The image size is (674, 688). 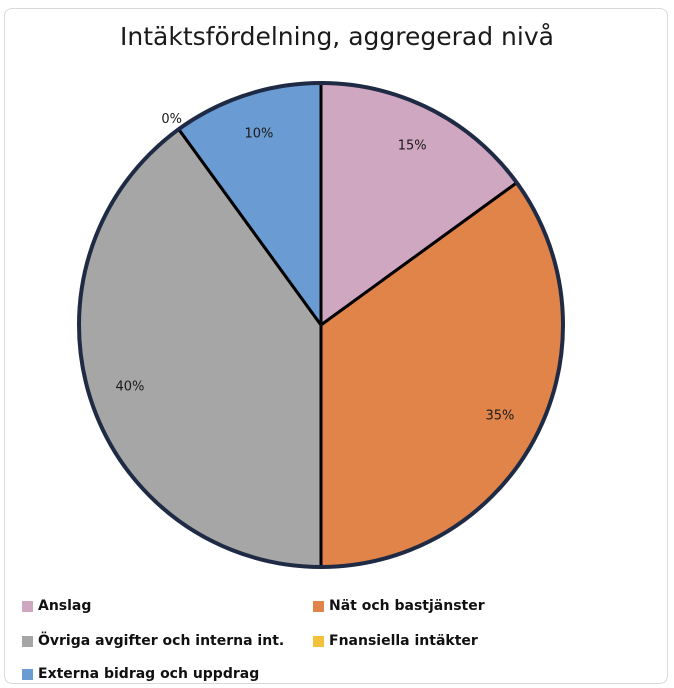 I want to click on data-label-fnansiella-intakter: 0%, so click(x=171, y=119).